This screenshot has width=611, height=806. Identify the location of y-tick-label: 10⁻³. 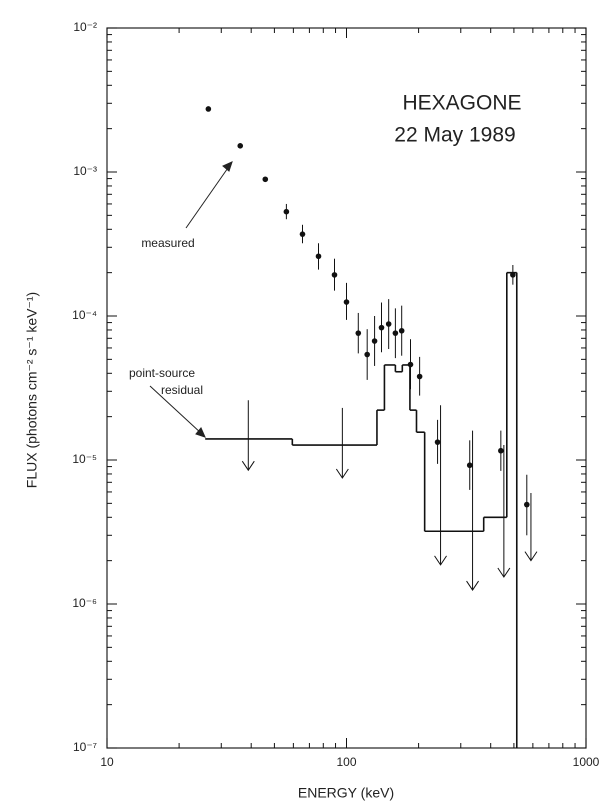
(85, 171).